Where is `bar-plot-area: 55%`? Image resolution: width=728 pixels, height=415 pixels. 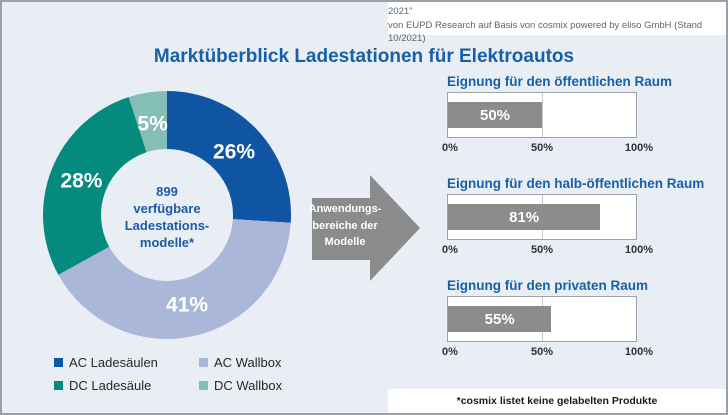 bar-plot-area: 55% is located at coordinates (542, 319).